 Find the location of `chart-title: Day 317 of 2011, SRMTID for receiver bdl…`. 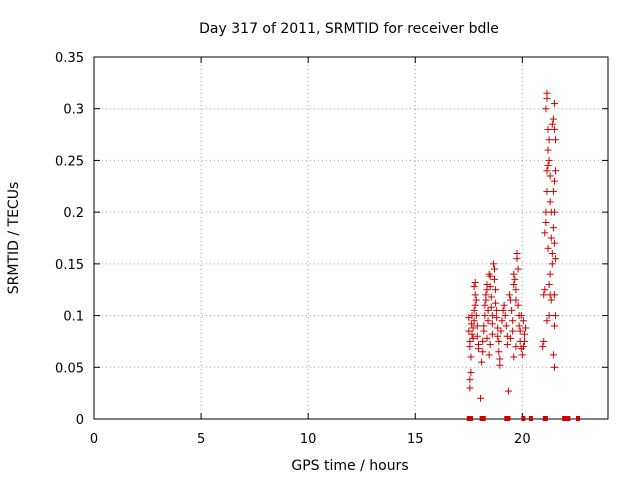

chart-title: Day 317 of 2011, SRMTID for receiver bdl… is located at coordinates (349, 29).